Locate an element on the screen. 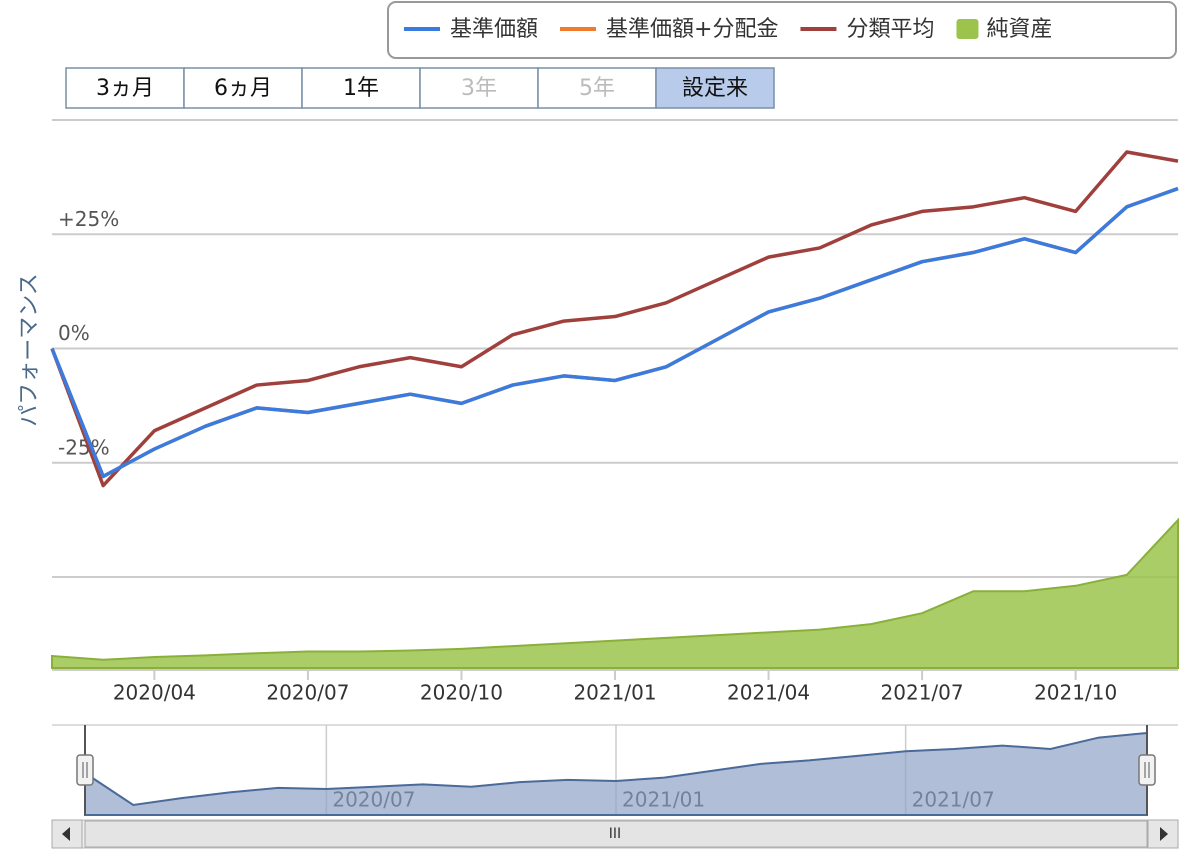 Image resolution: width=1200 pixels, height=860 pixels. x-tick-label: 2020/04 is located at coordinates (154, 693).